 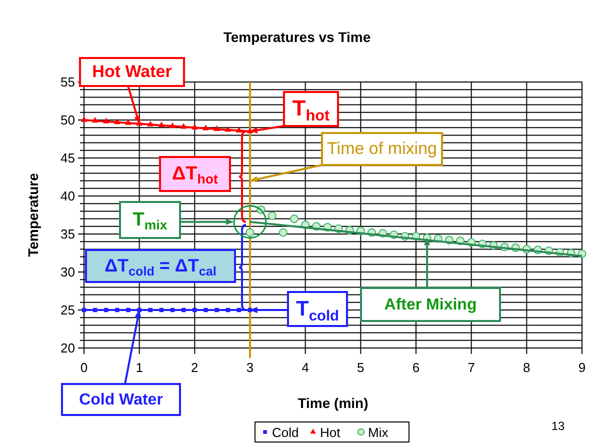 What do you see at coordinates (195, 175) in the screenshot?
I see `annotation: ΔT$_{hot}$` at bounding box center [195, 175].